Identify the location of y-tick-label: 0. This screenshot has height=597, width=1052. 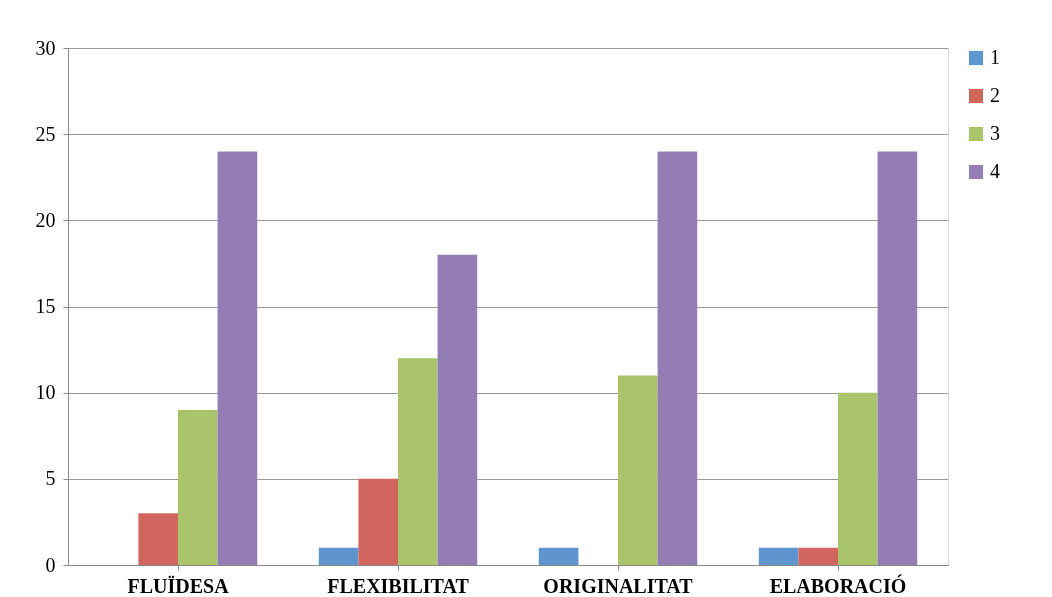
(50, 564).